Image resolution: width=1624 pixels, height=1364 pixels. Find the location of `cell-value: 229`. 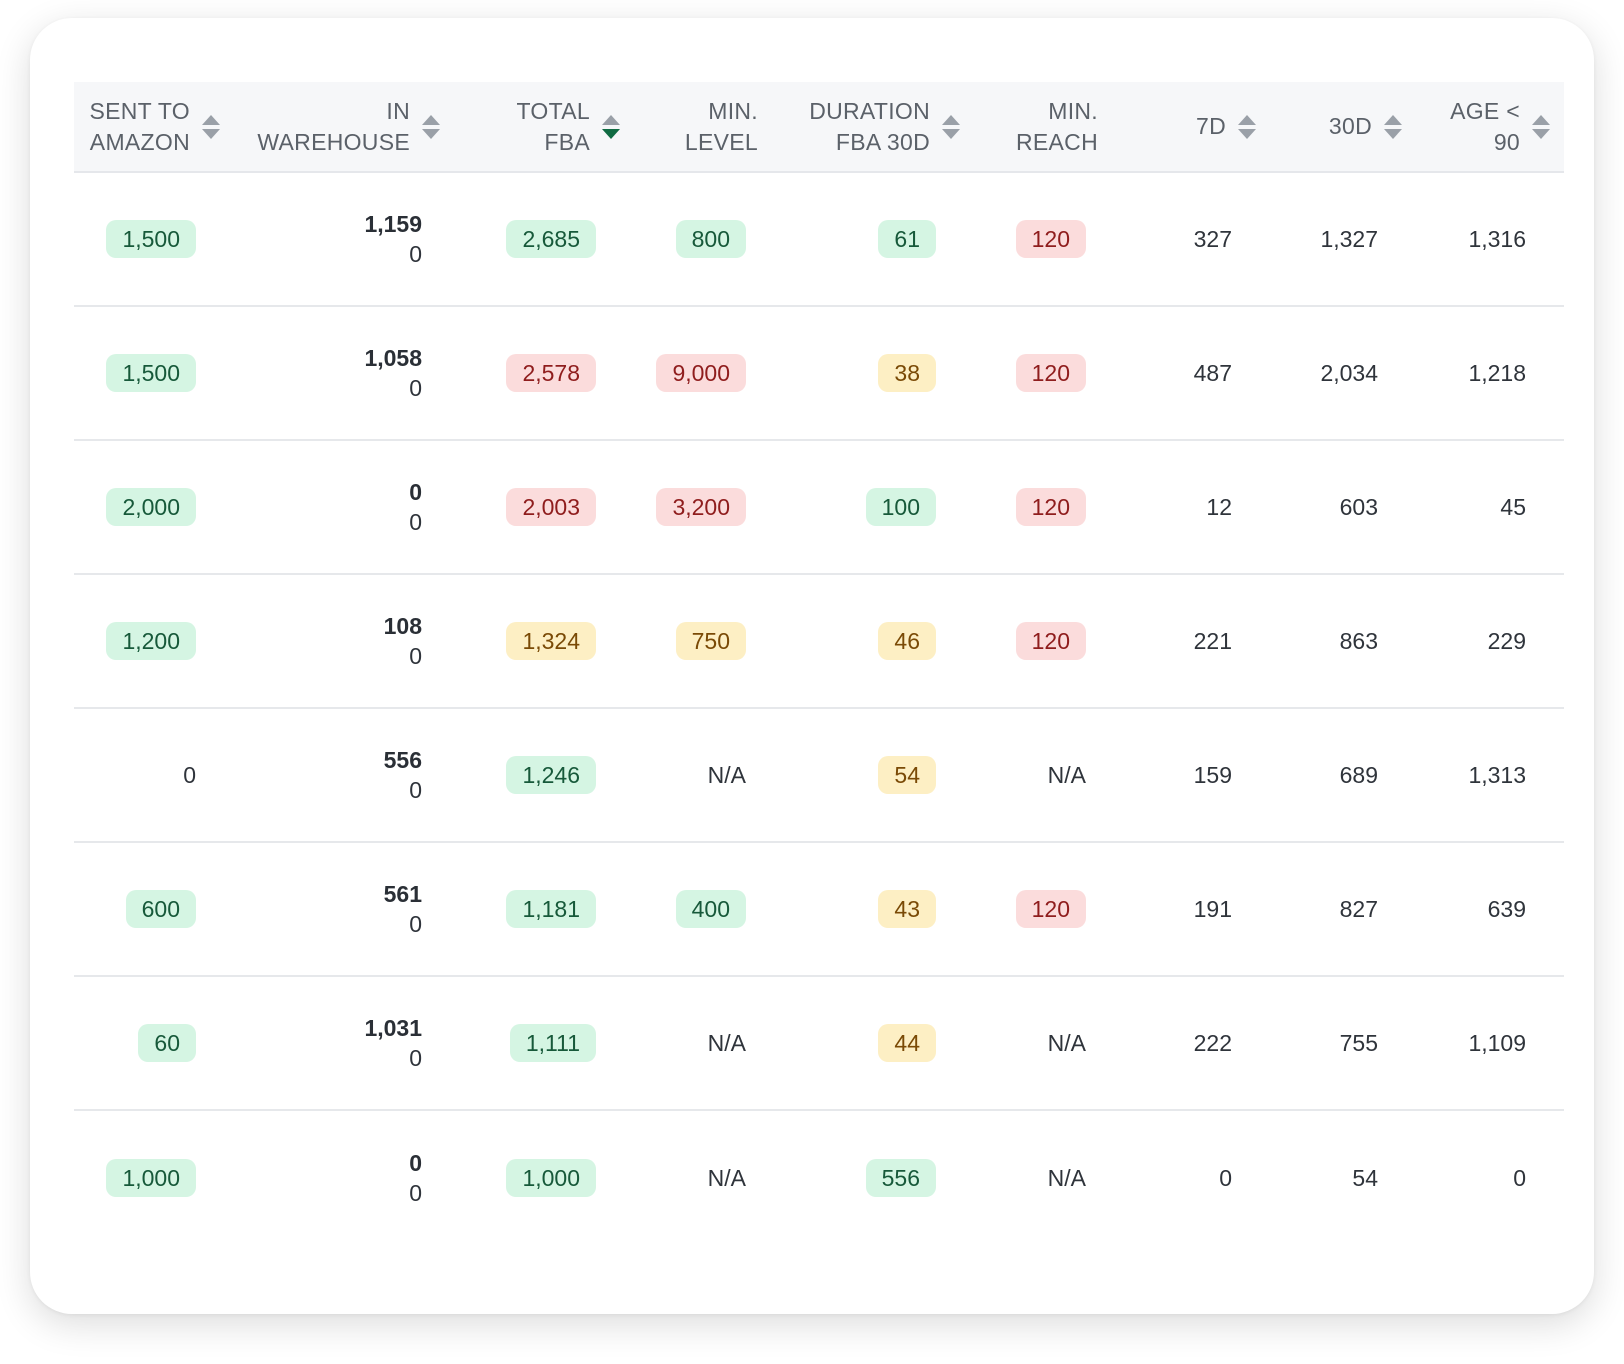

cell-value: 229 is located at coordinates (1506, 641).